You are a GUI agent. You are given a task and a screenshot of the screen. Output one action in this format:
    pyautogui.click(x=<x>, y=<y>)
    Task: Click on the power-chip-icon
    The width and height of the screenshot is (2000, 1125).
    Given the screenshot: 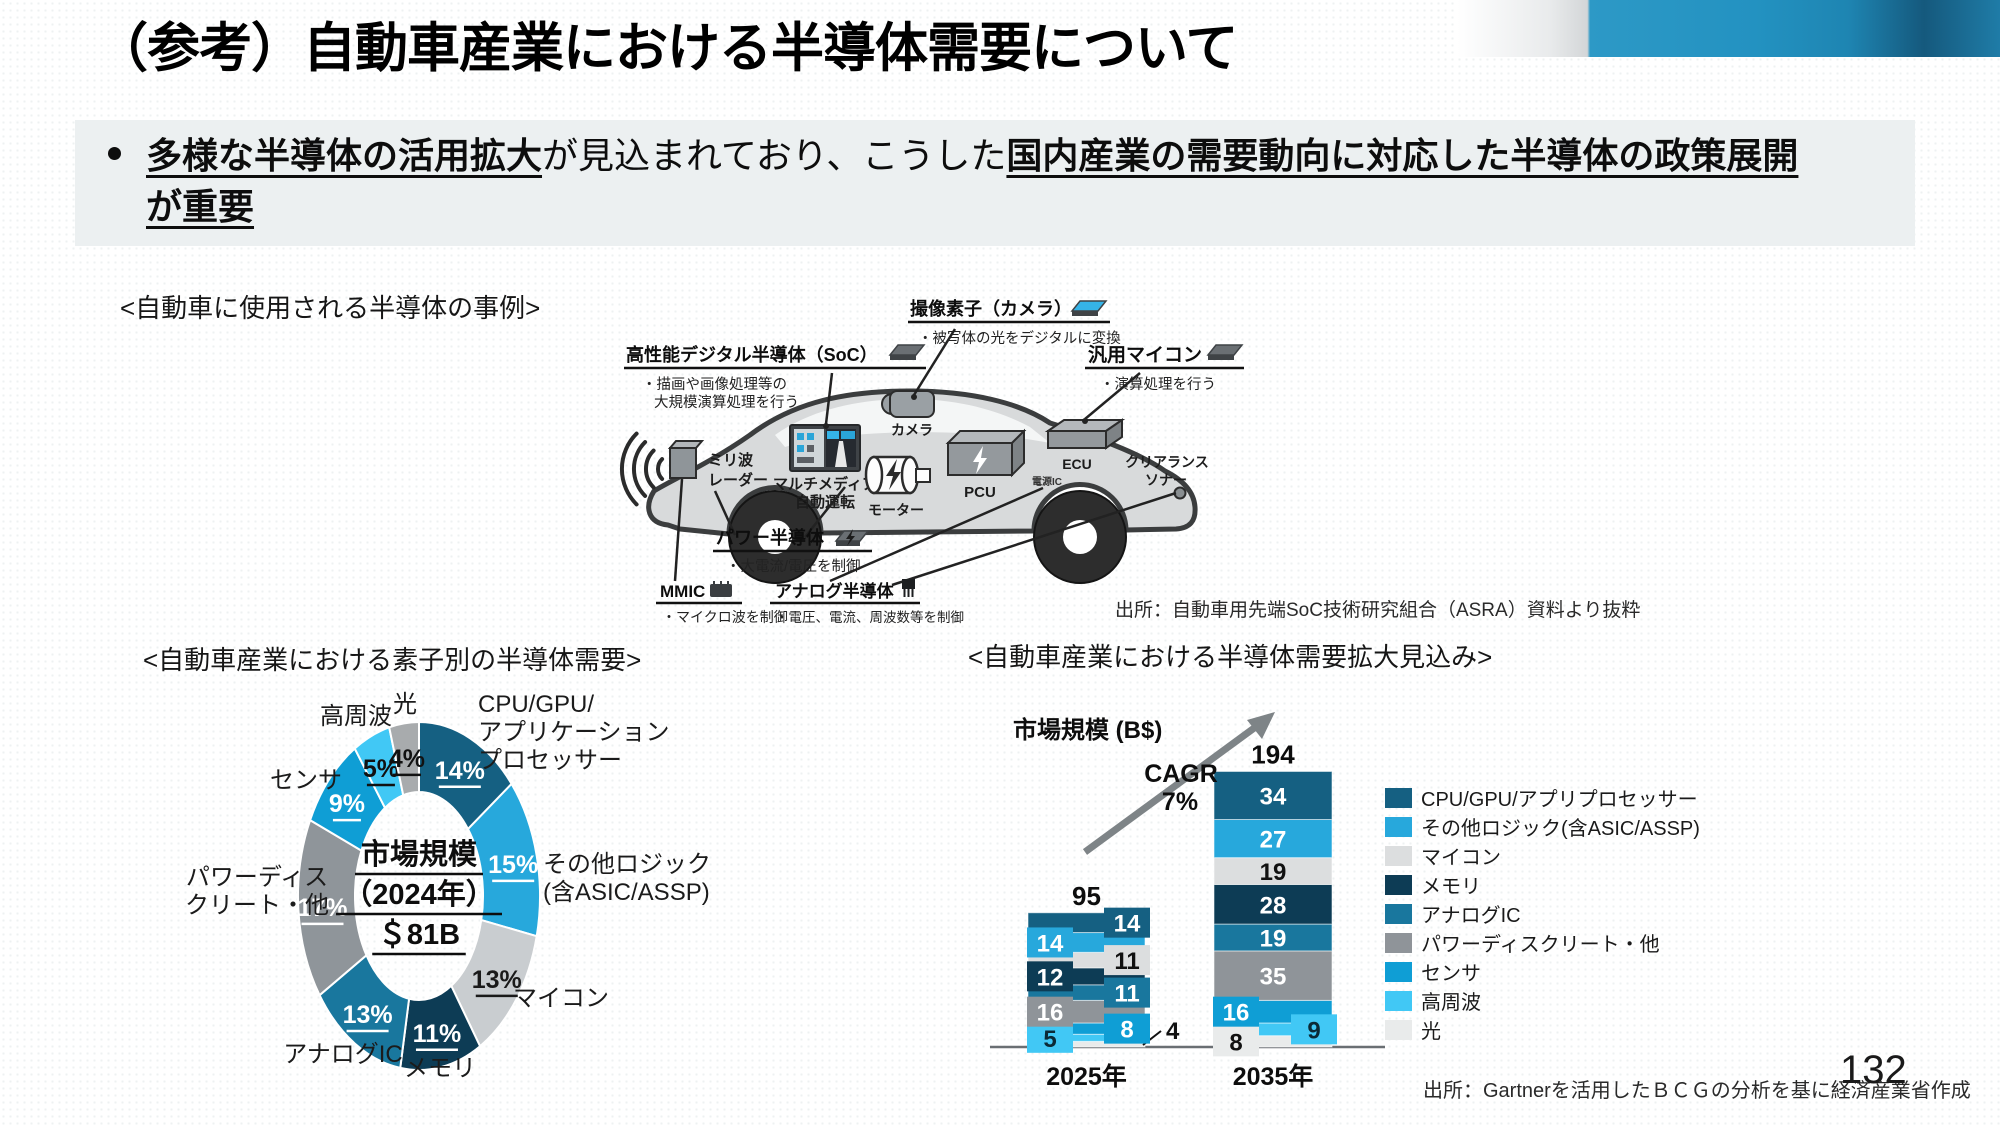 What is the action you would take?
    pyautogui.click(x=852, y=537)
    